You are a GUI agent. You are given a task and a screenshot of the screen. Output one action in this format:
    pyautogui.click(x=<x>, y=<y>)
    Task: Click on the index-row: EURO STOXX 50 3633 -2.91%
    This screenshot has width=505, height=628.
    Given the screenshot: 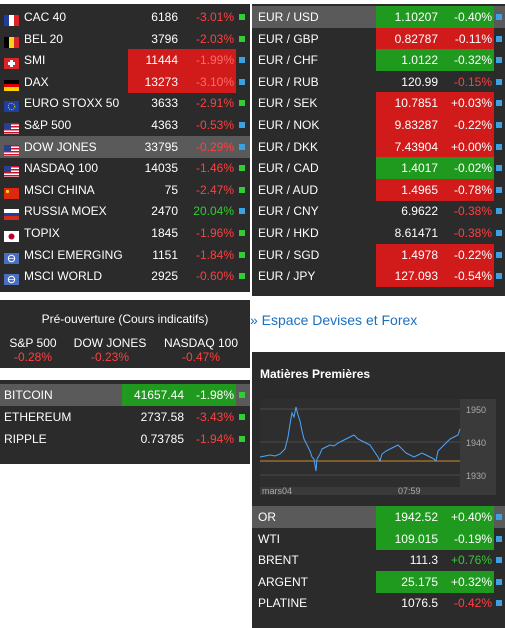 What is the action you would take?
    pyautogui.click(x=125, y=103)
    